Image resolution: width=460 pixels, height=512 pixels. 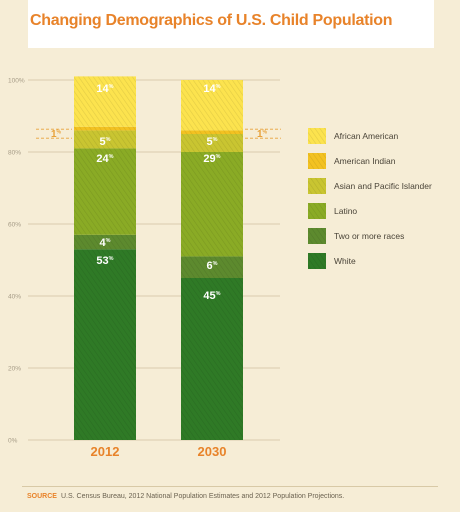 I want to click on bar-texture-asian-and-pacific-islander-2030, so click(x=212, y=143).